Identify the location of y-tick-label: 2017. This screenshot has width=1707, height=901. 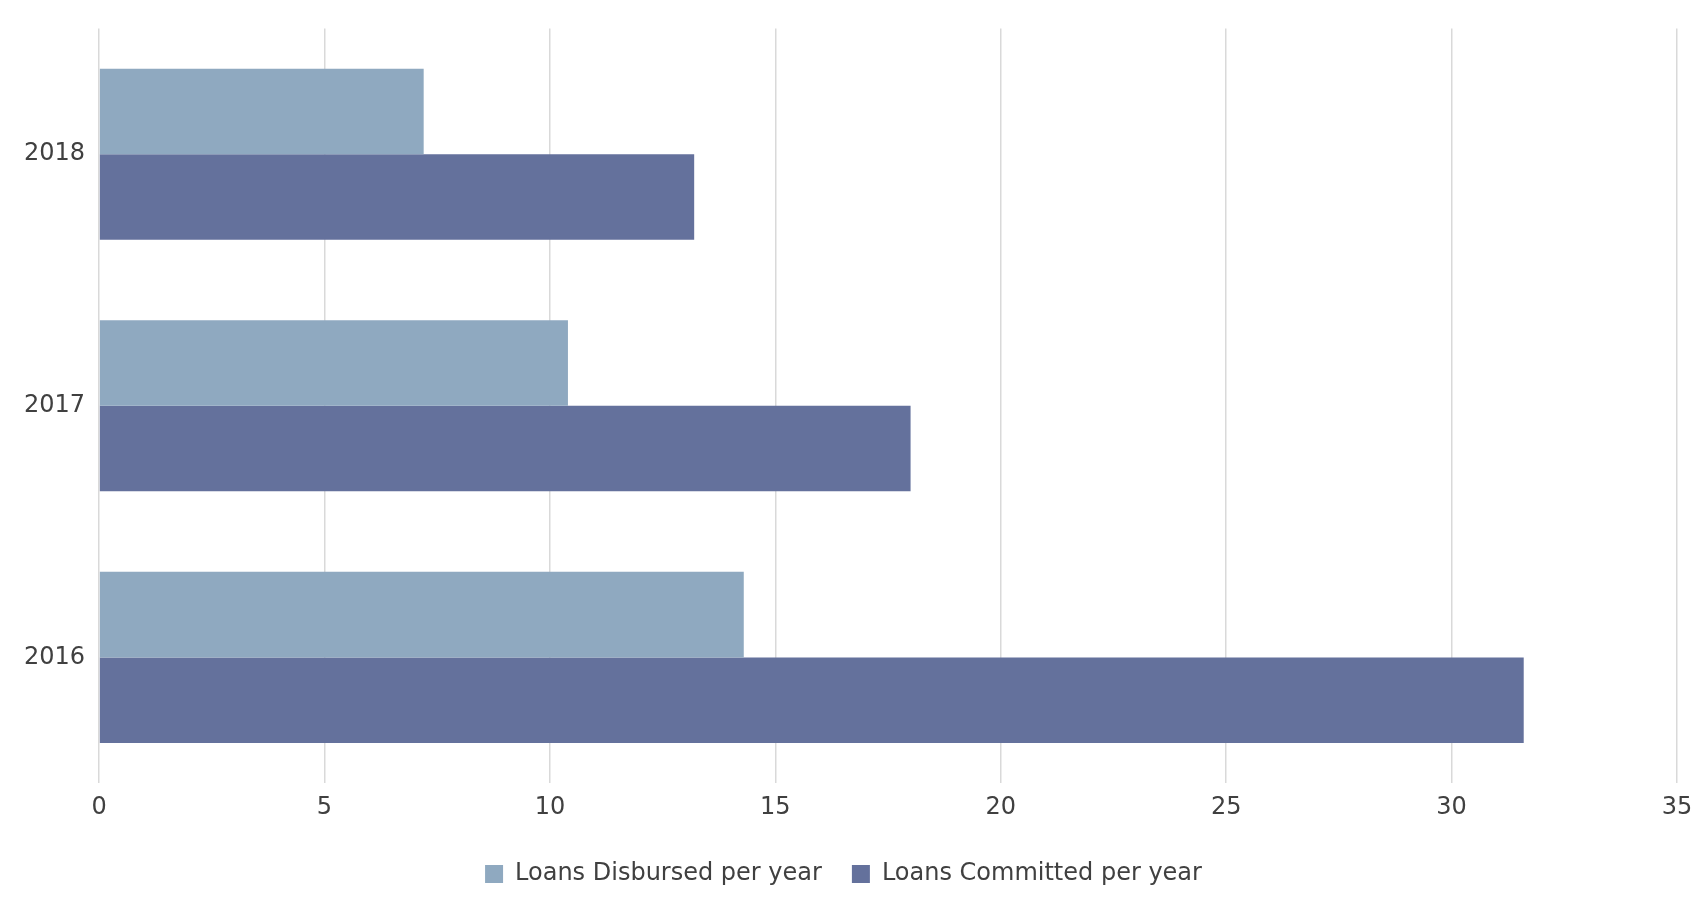
(55, 404).